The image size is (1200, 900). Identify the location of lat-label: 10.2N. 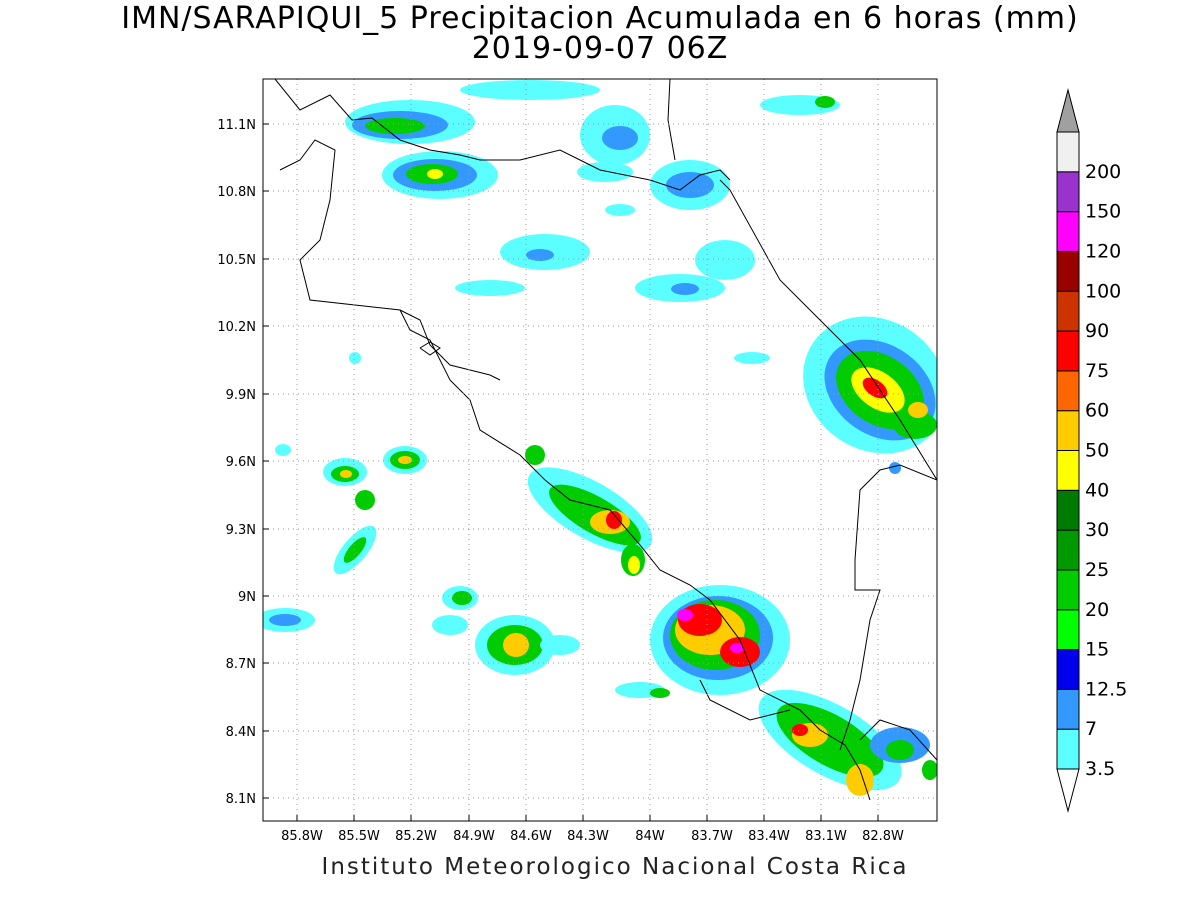
(236, 327).